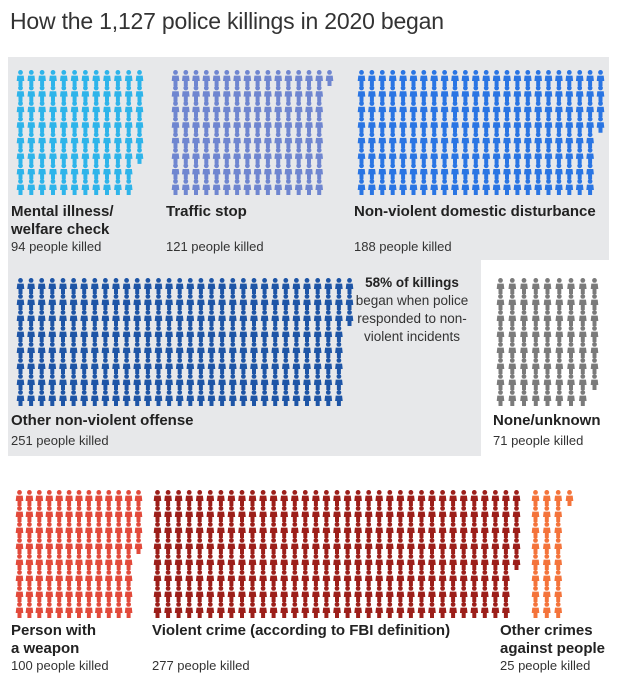  I want to click on label-weapon-line2: a weapon, so click(45, 648).